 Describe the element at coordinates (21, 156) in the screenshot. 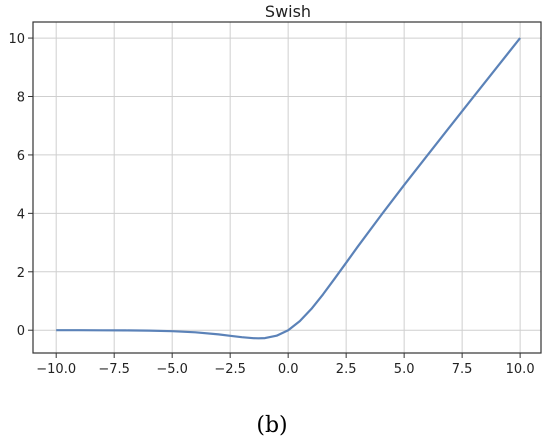

I see `y-tick-label: 6` at that location.